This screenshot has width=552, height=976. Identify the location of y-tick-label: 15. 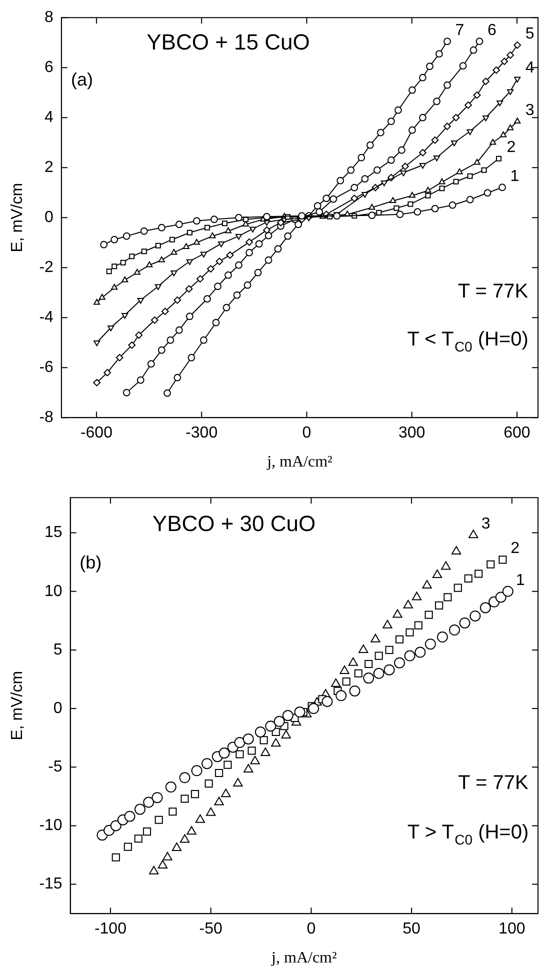
(53, 533).